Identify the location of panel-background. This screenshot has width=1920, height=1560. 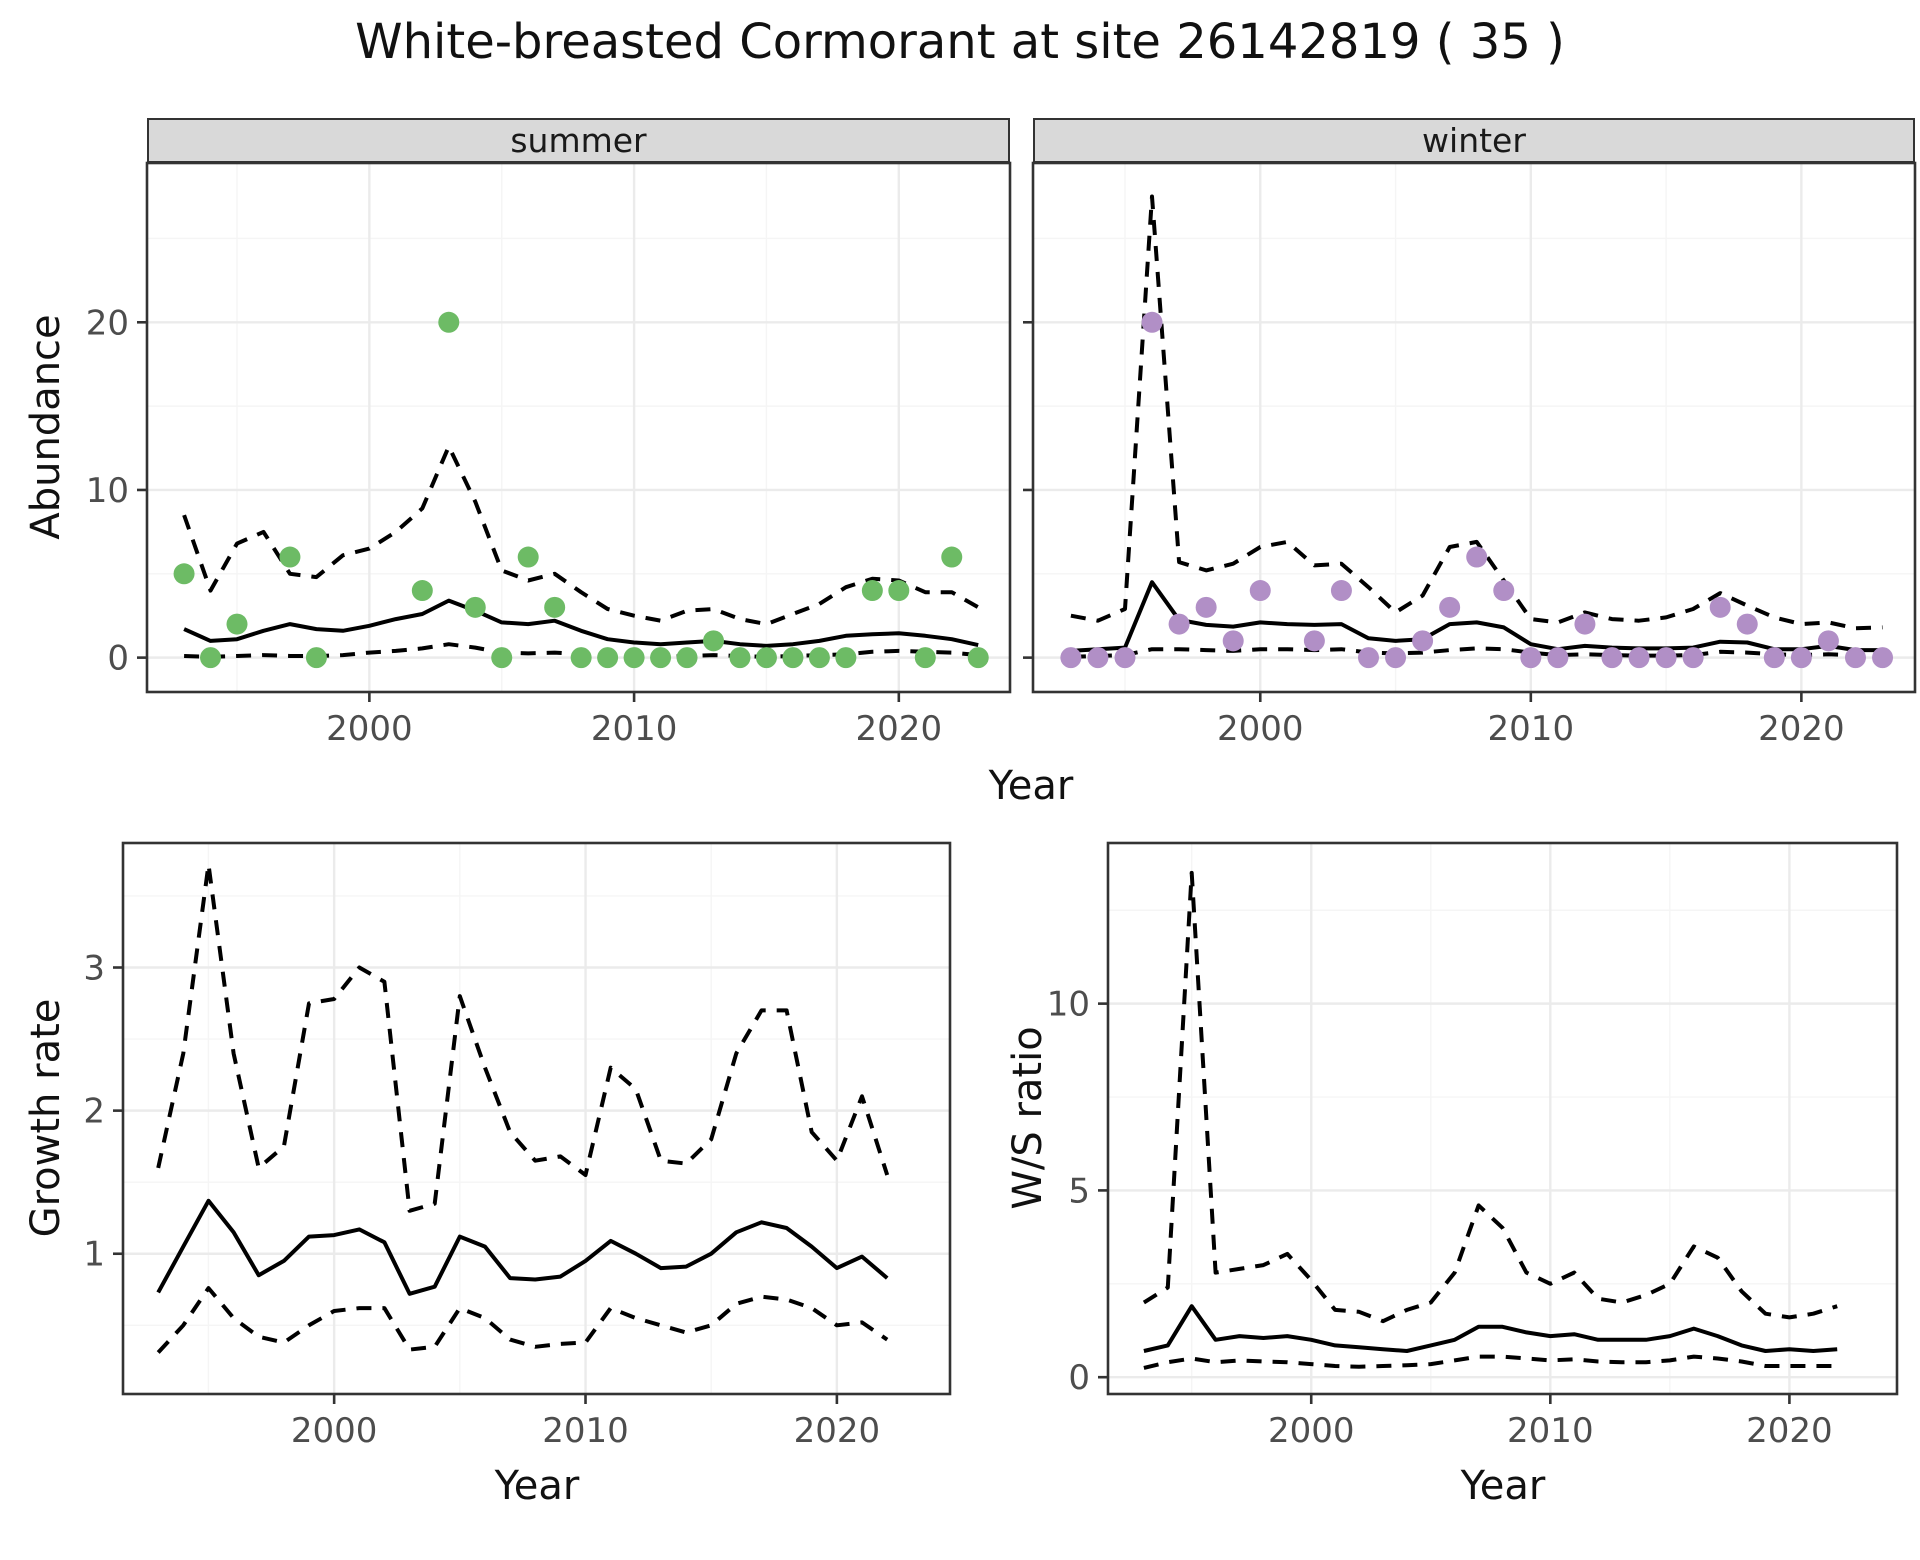
(1502, 1118).